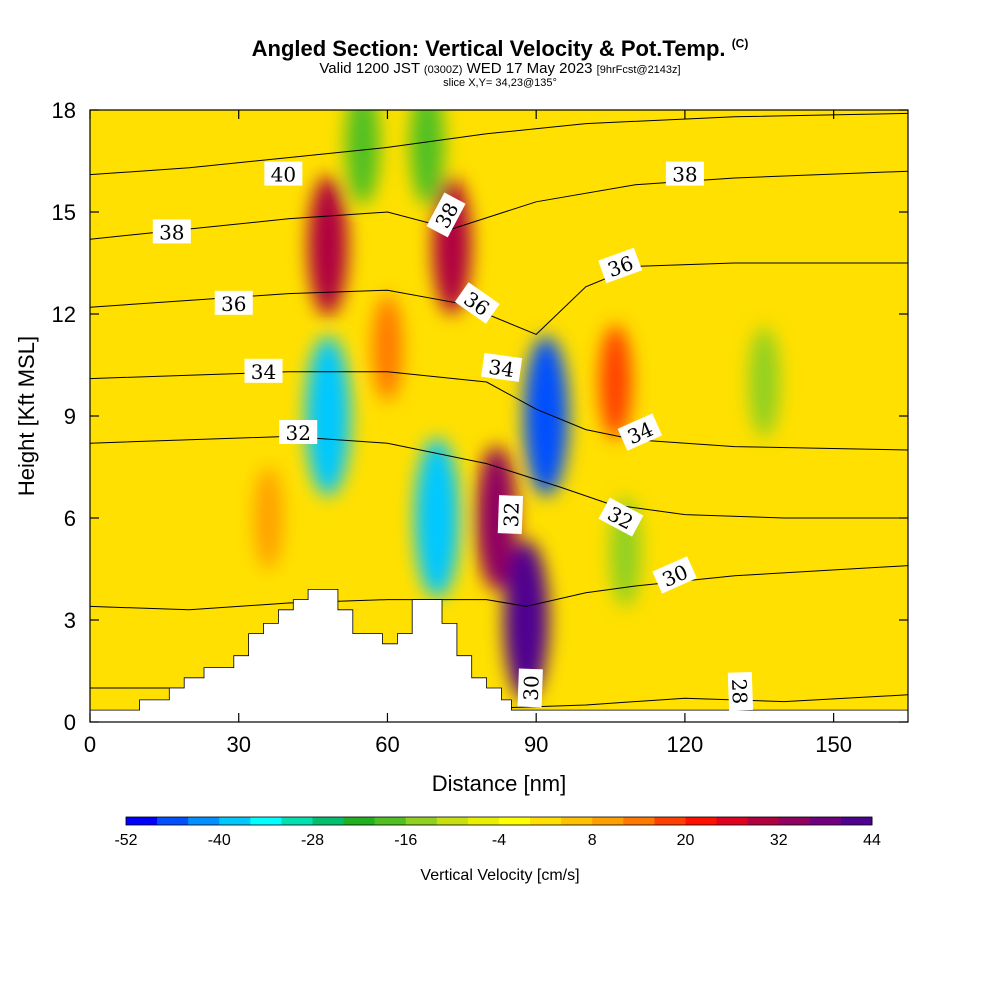  Describe the element at coordinates (740, 43) in the screenshot. I see `title-unit: (C)` at that location.